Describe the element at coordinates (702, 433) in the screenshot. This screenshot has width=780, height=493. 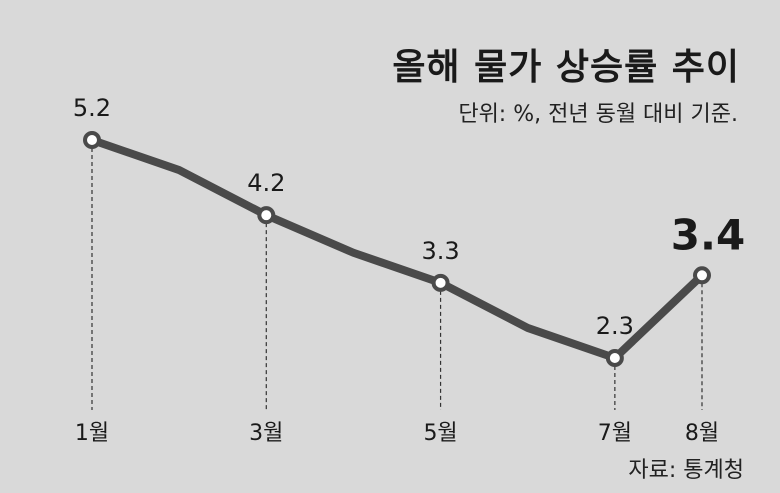
I see `x-tick-label: 8월` at that location.